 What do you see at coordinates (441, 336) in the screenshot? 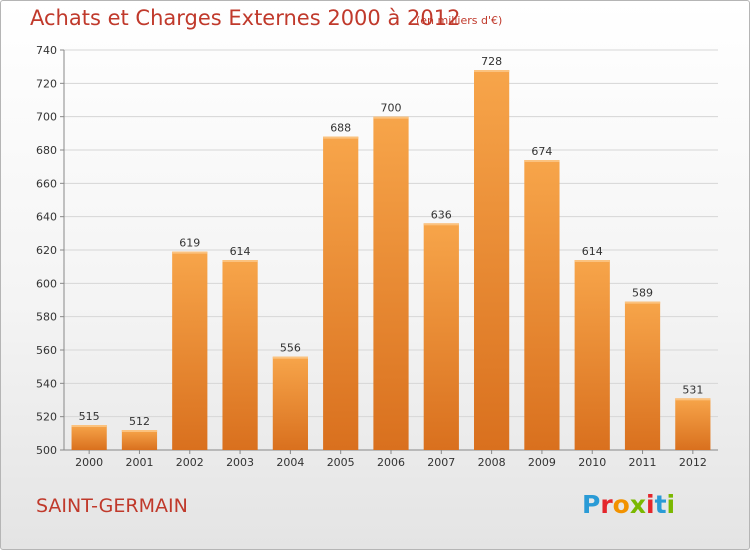
I see `bar-2007` at bounding box center [441, 336].